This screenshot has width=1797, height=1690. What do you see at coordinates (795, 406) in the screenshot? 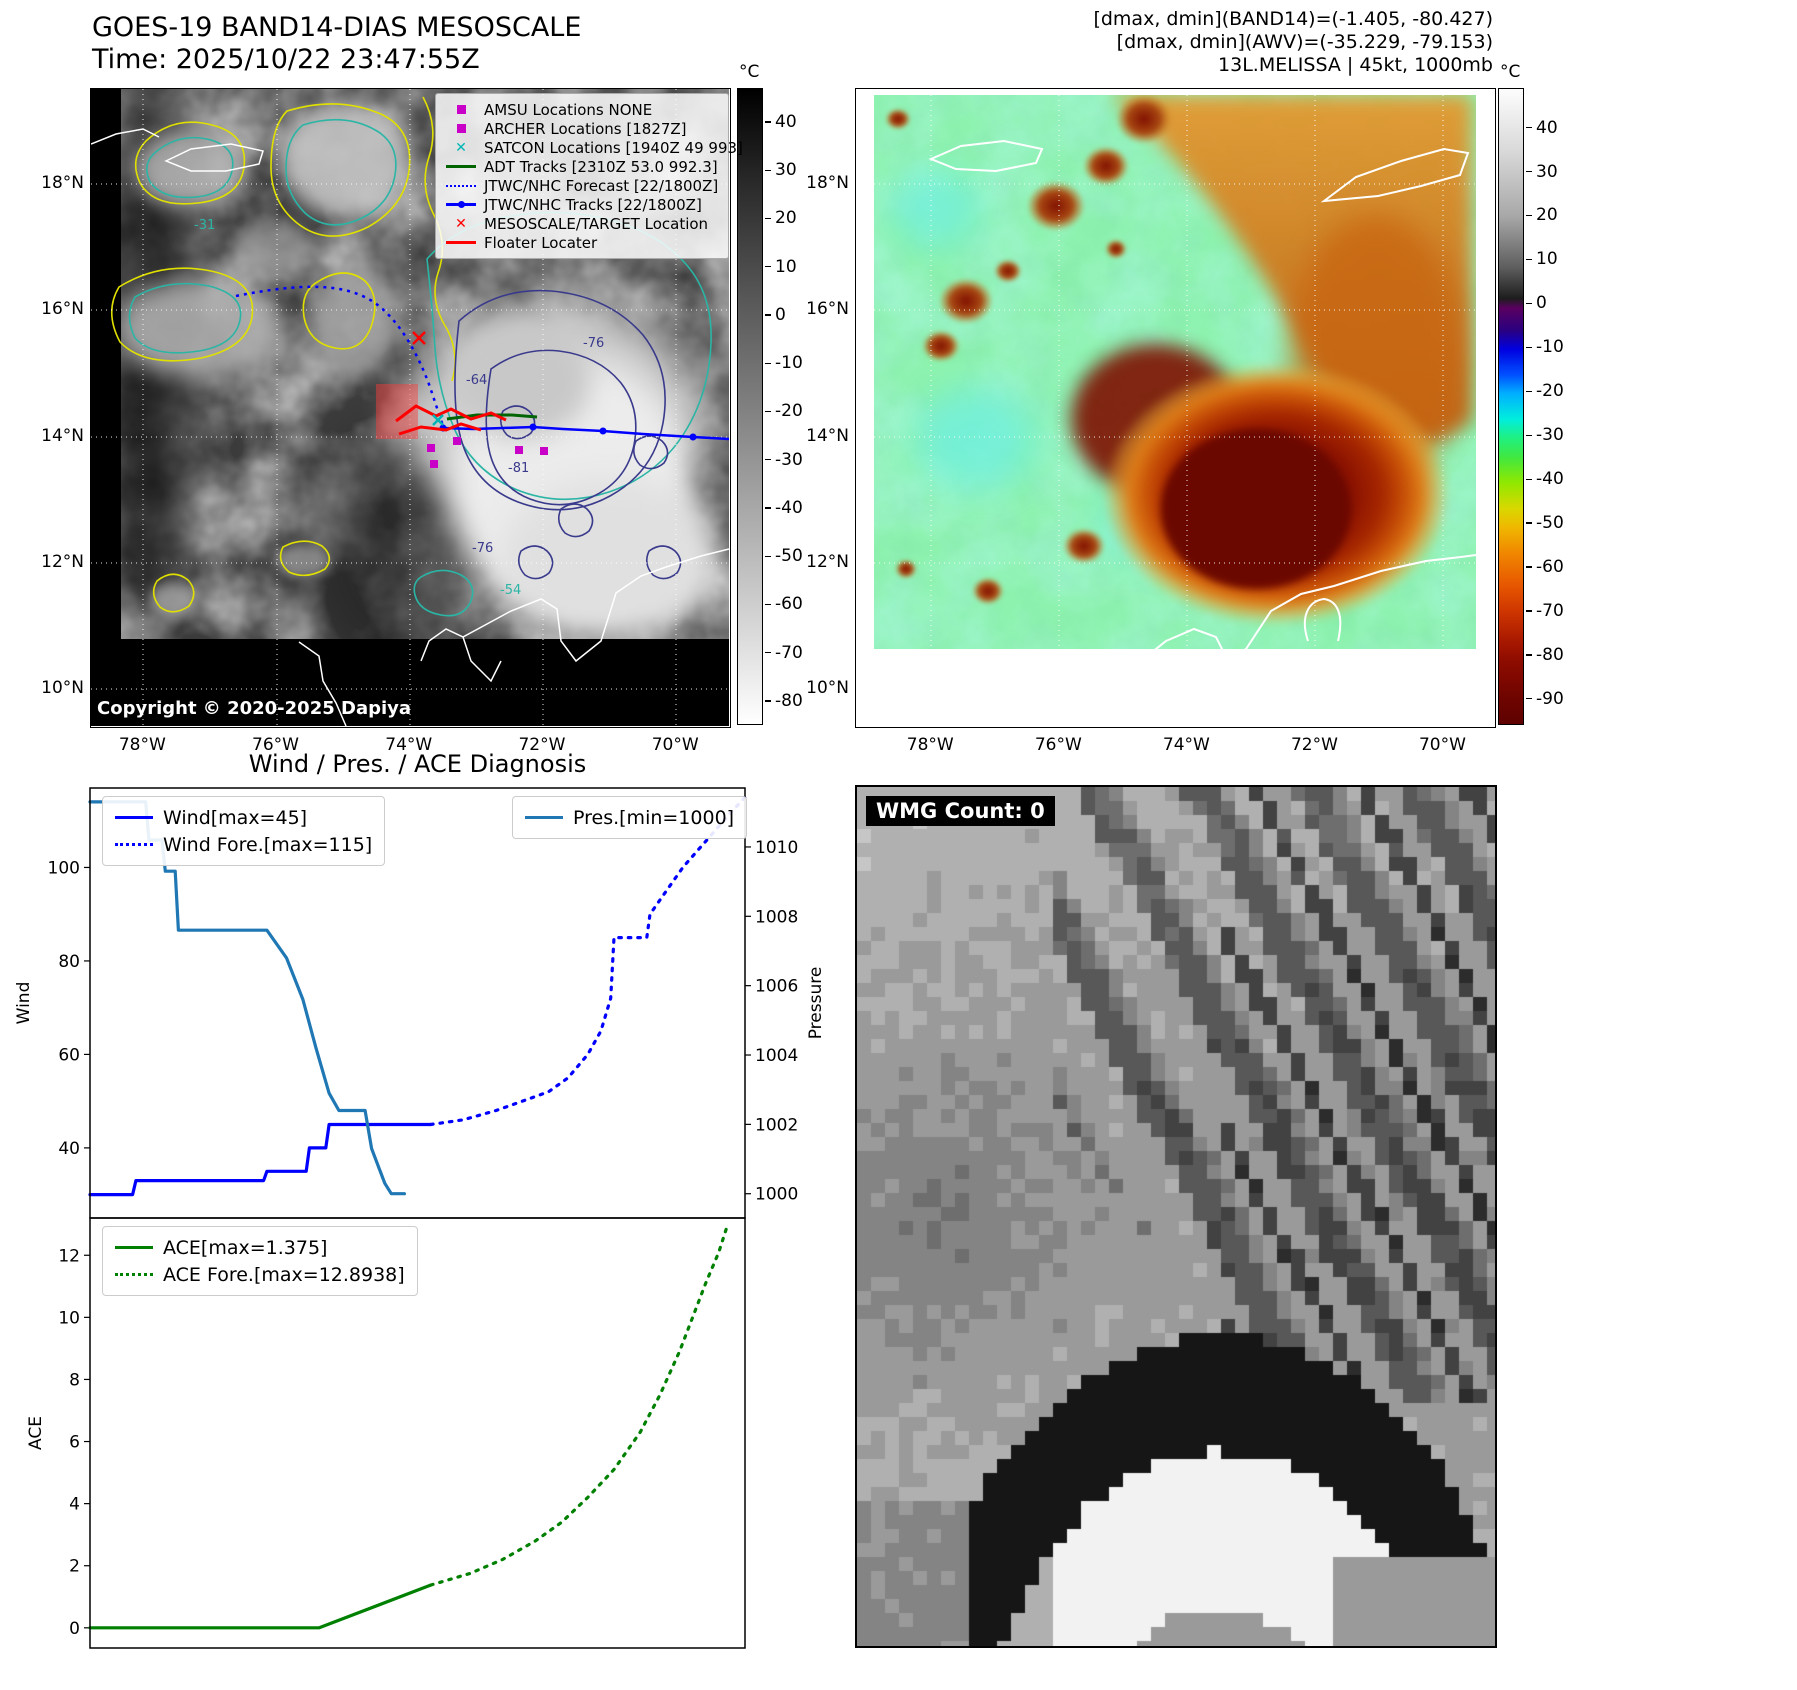
I see `band14-colorbar-ticks: 40 30 20 10 0 -10 -20 -30 -40 -50 -60 -70 -80` at bounding box center [795, 406].